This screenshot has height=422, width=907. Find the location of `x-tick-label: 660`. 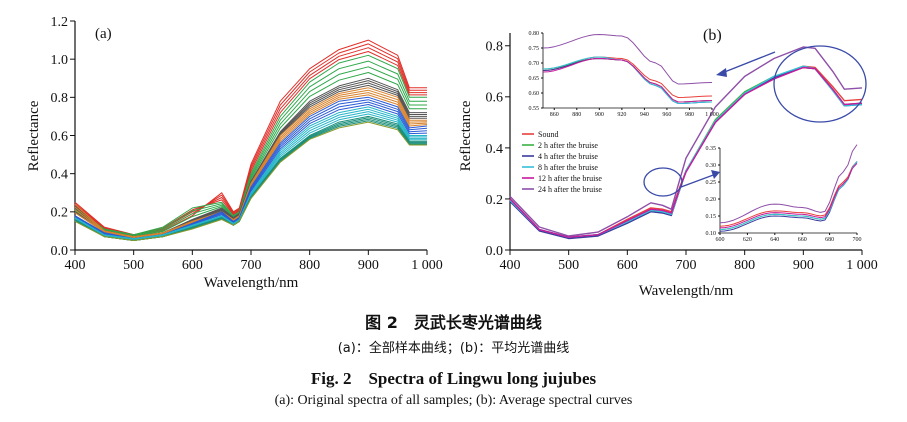

x-tick-label: 660 is located at coordinates (802, 240).